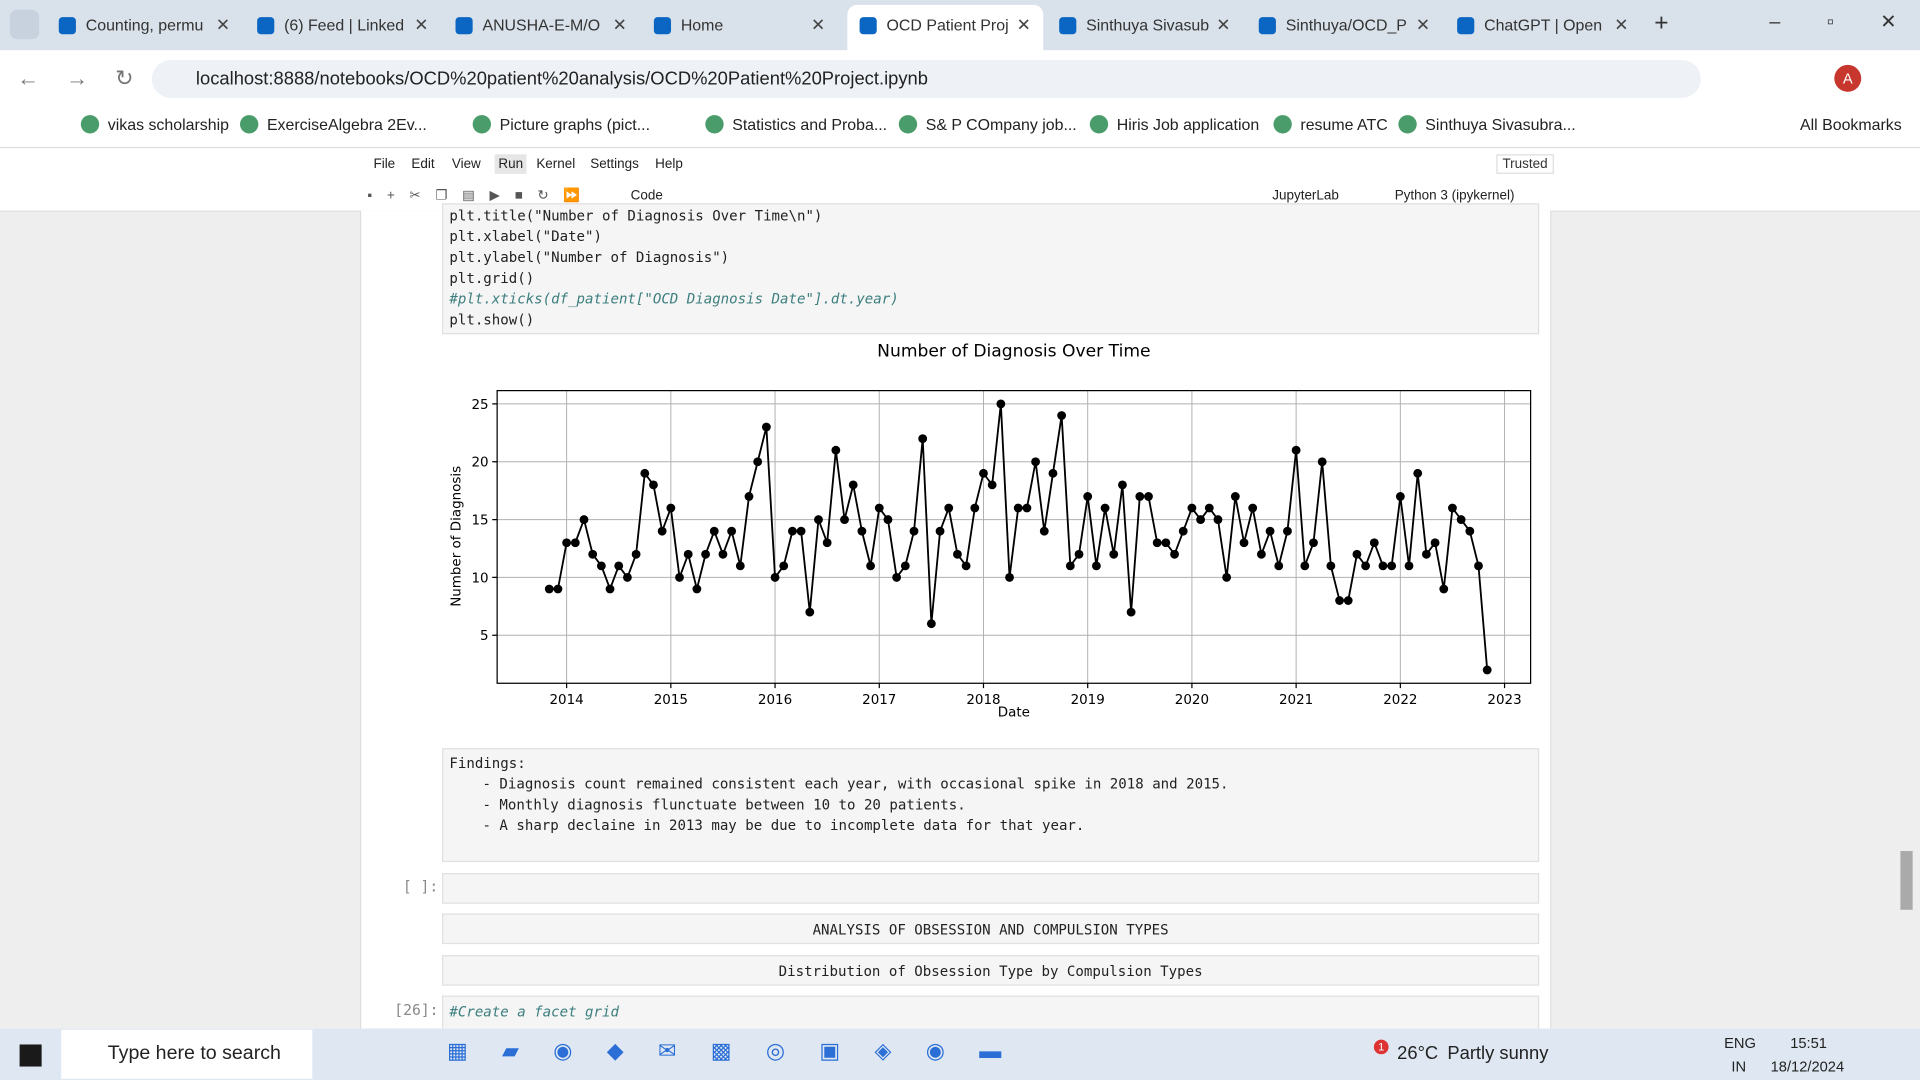 This screenshot has width=1920, height=1080. I want to click on toolbar-icons: ▪+✂❐▤▶■↻⏩, so click(481, 196).